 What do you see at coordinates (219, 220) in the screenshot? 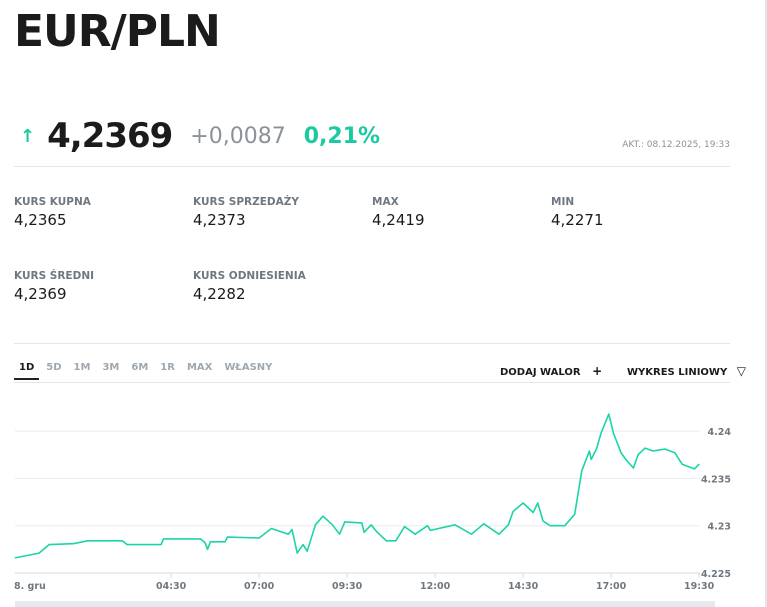
I see `stat-value: 4,2373` at bounding box center [219, 220].